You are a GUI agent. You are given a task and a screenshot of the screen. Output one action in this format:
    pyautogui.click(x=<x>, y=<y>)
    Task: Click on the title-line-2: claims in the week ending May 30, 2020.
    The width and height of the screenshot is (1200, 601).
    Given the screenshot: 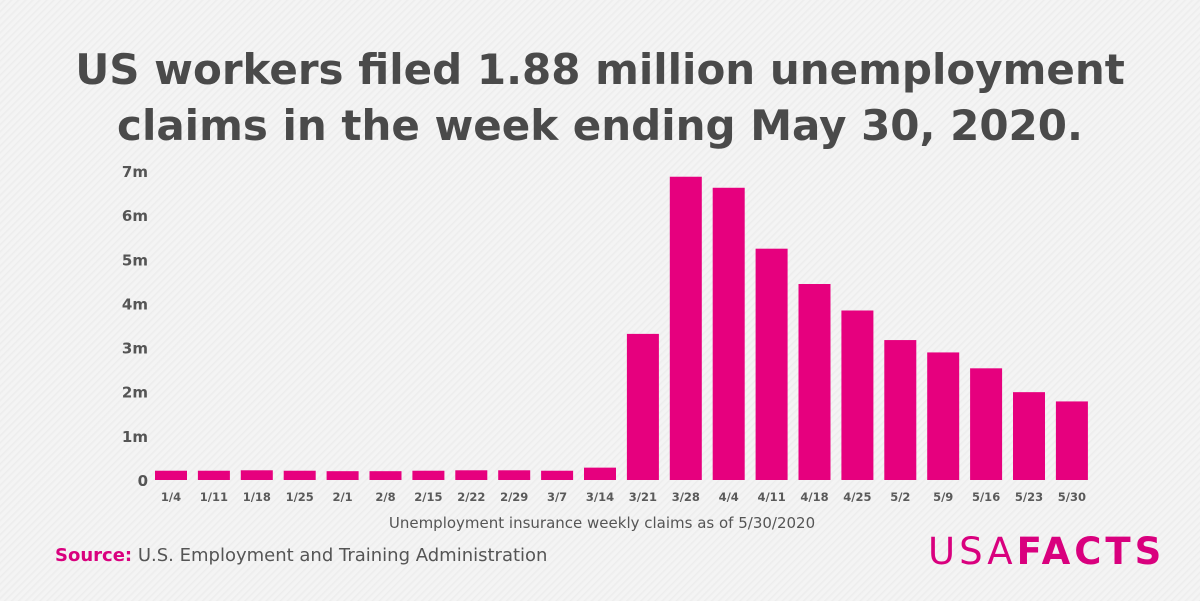 What is the action you would take?
    pyautogui.click(x=600, y=125)
    